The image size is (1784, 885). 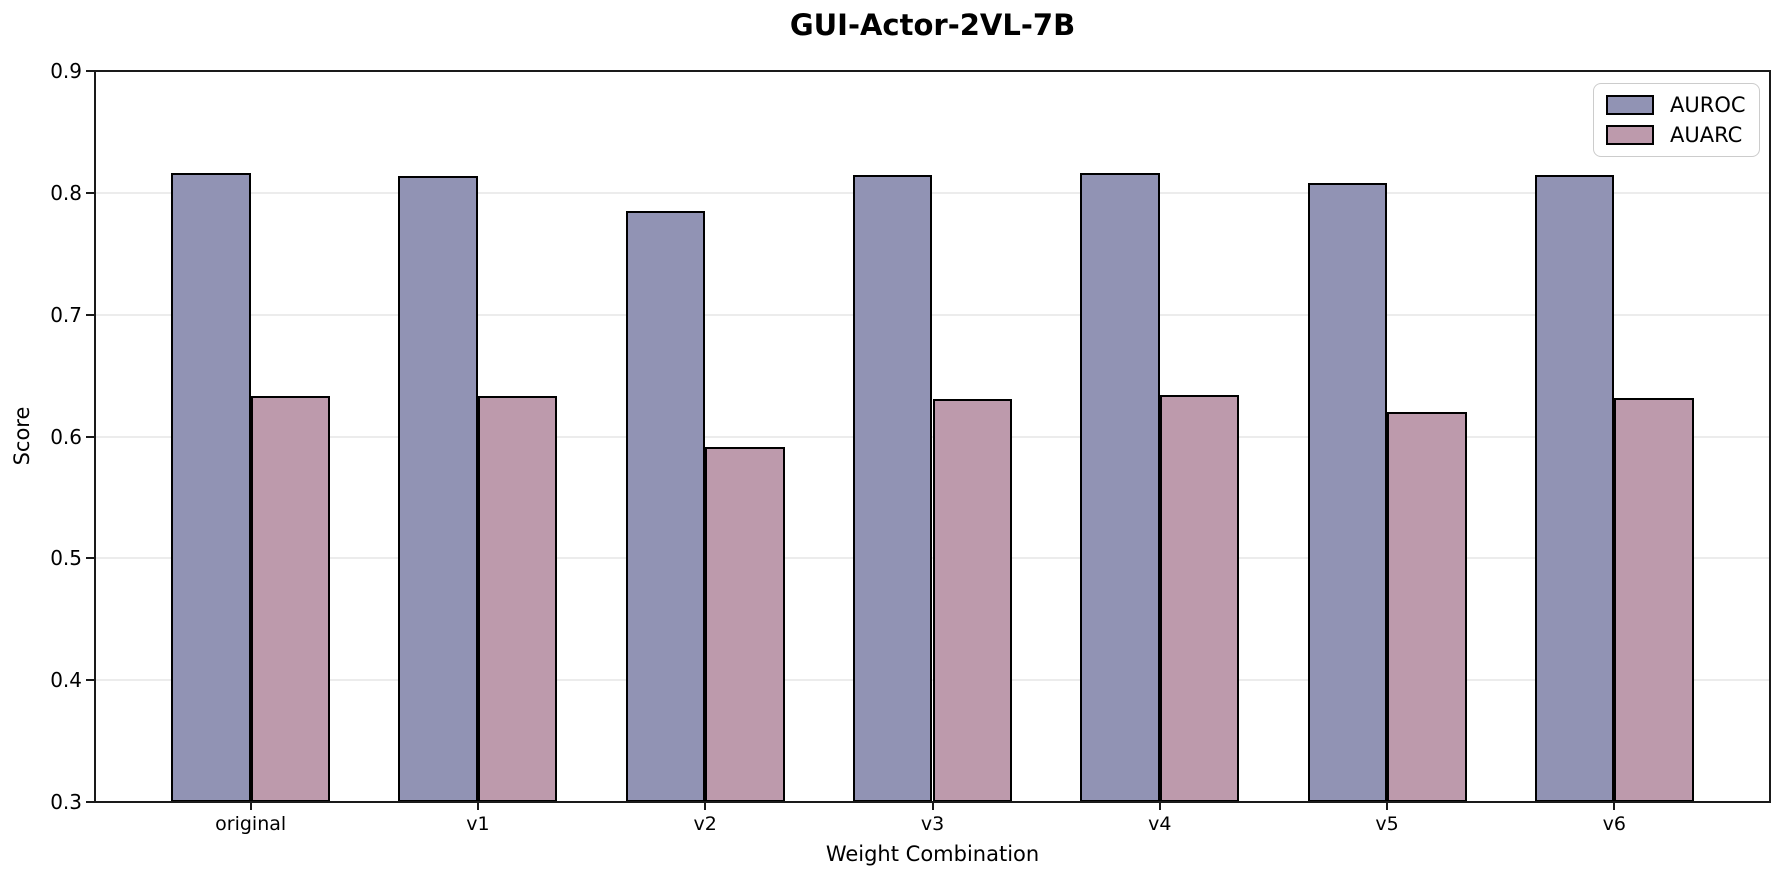 What do you see at coordinates (66, 192) in the screenshot?
I see `y-tick-label: 0.8` at bounding box center [66, 192].